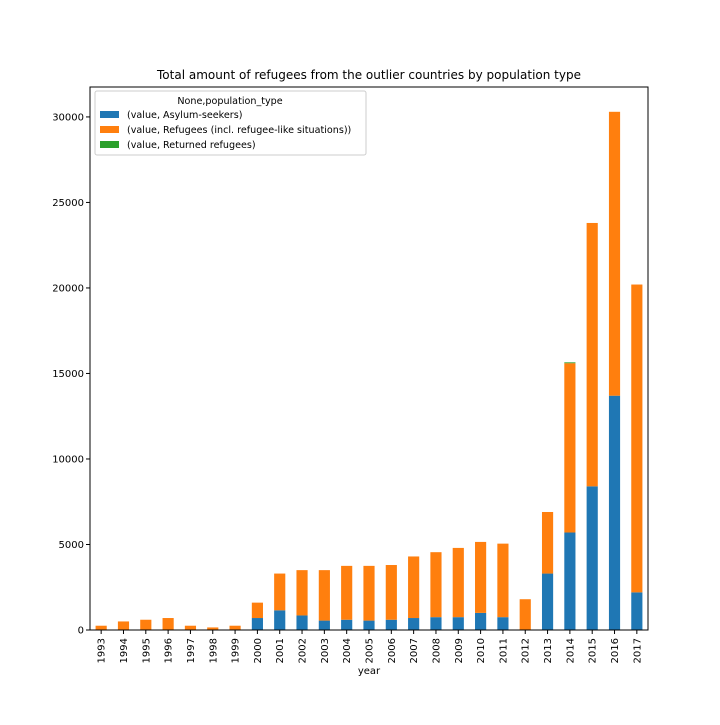  Describe the element at coordinates (570, 650) in the screenshot. I see `x-tick-label-2014: 2014` at that location.